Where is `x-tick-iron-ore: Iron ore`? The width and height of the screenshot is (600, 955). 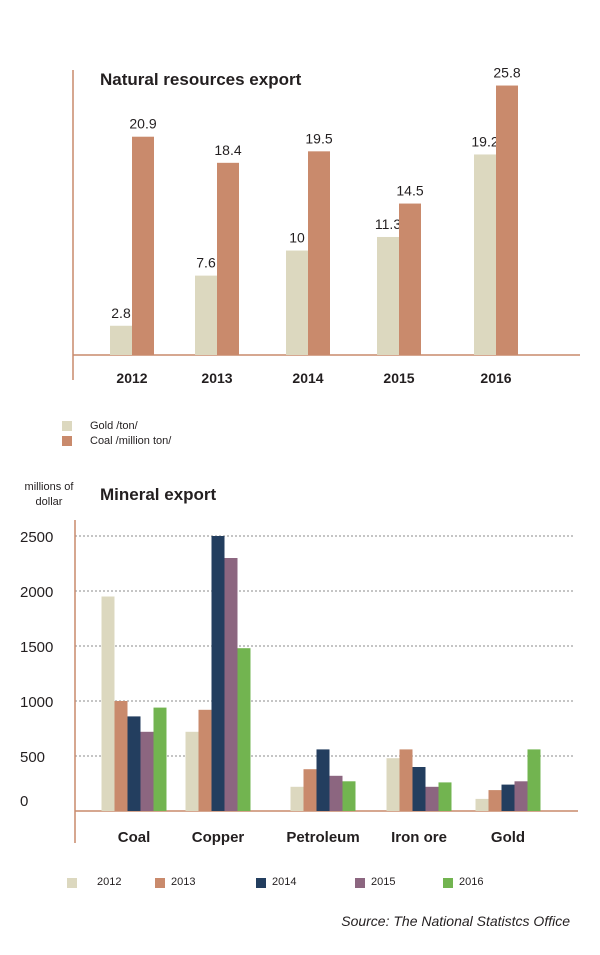 x-tick-iron-ore: Iron ore is located at coordinates (419, 837).